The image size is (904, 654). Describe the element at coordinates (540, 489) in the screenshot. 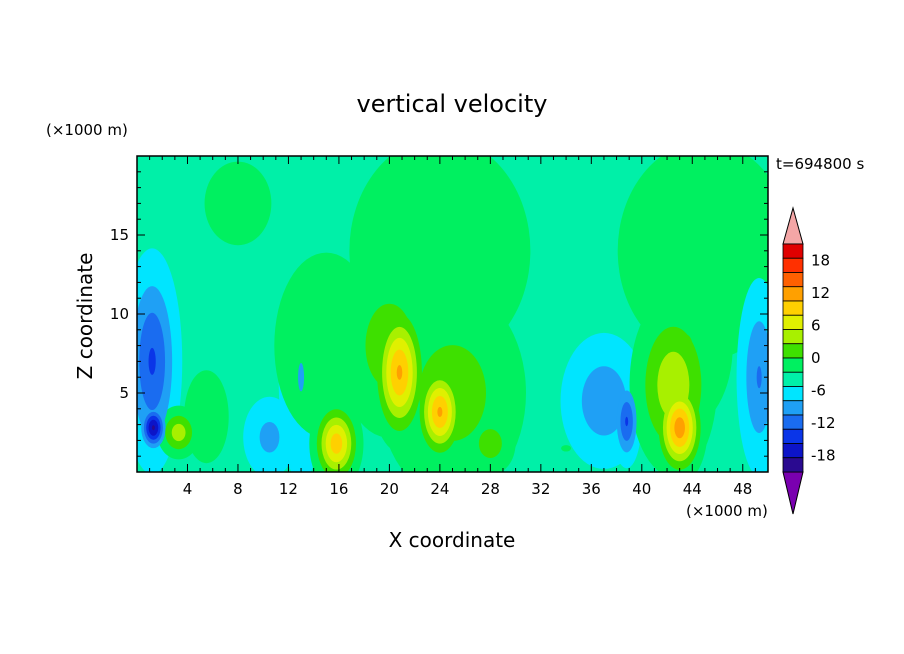

I see `x-tick-label: 32` at that location.